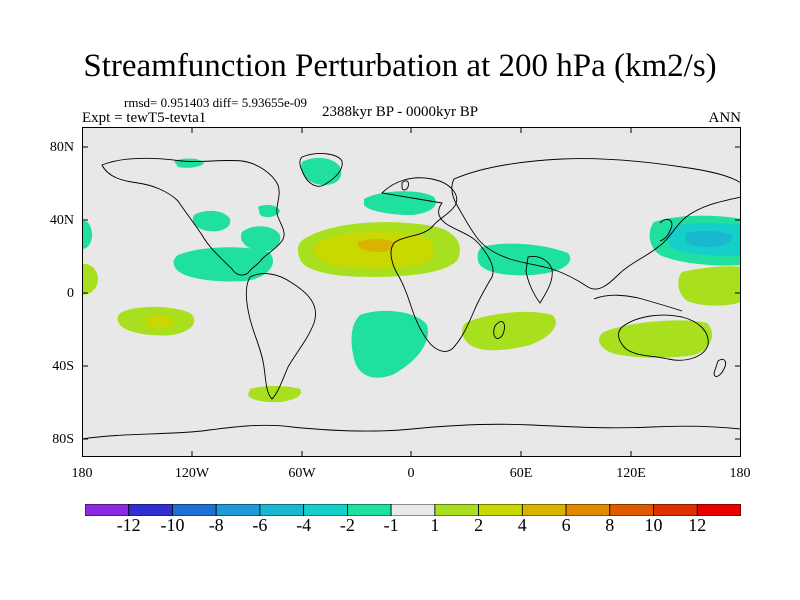  Describe the element at coordinates (269, 211) in the screenshot. I see `anomaly-hudson` at that location.